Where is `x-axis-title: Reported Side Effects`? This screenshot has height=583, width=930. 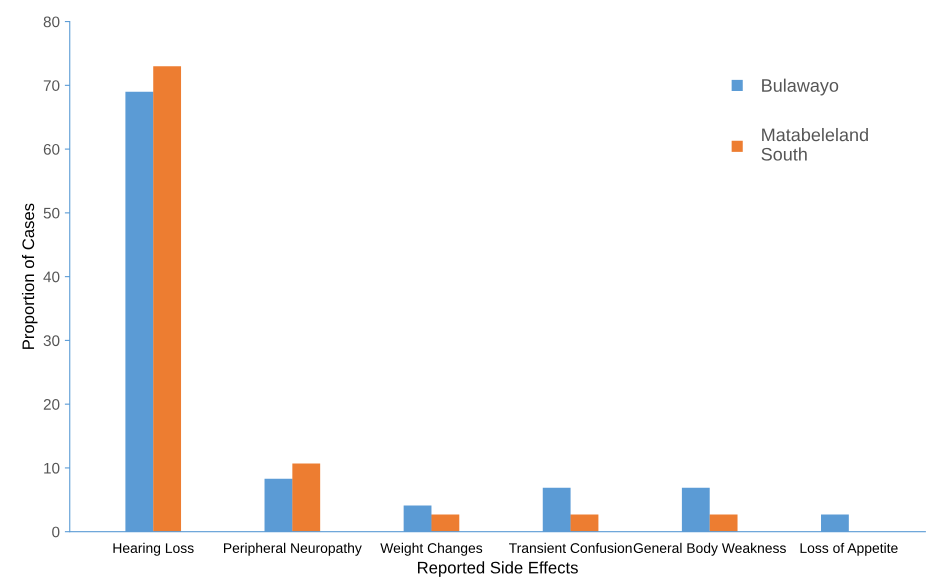
x-axis-title: Reported Side Effects is located at coordinates (498, 569).